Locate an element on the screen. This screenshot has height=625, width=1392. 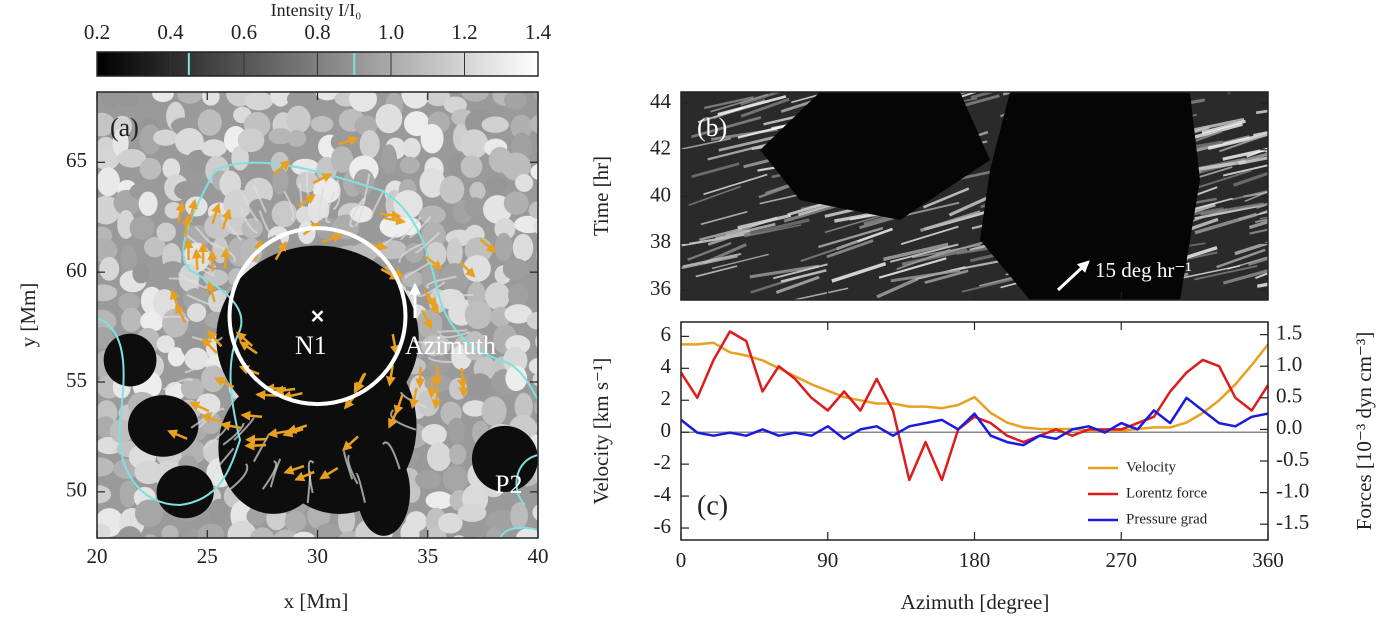
contour is located at coordinates (518, 496).